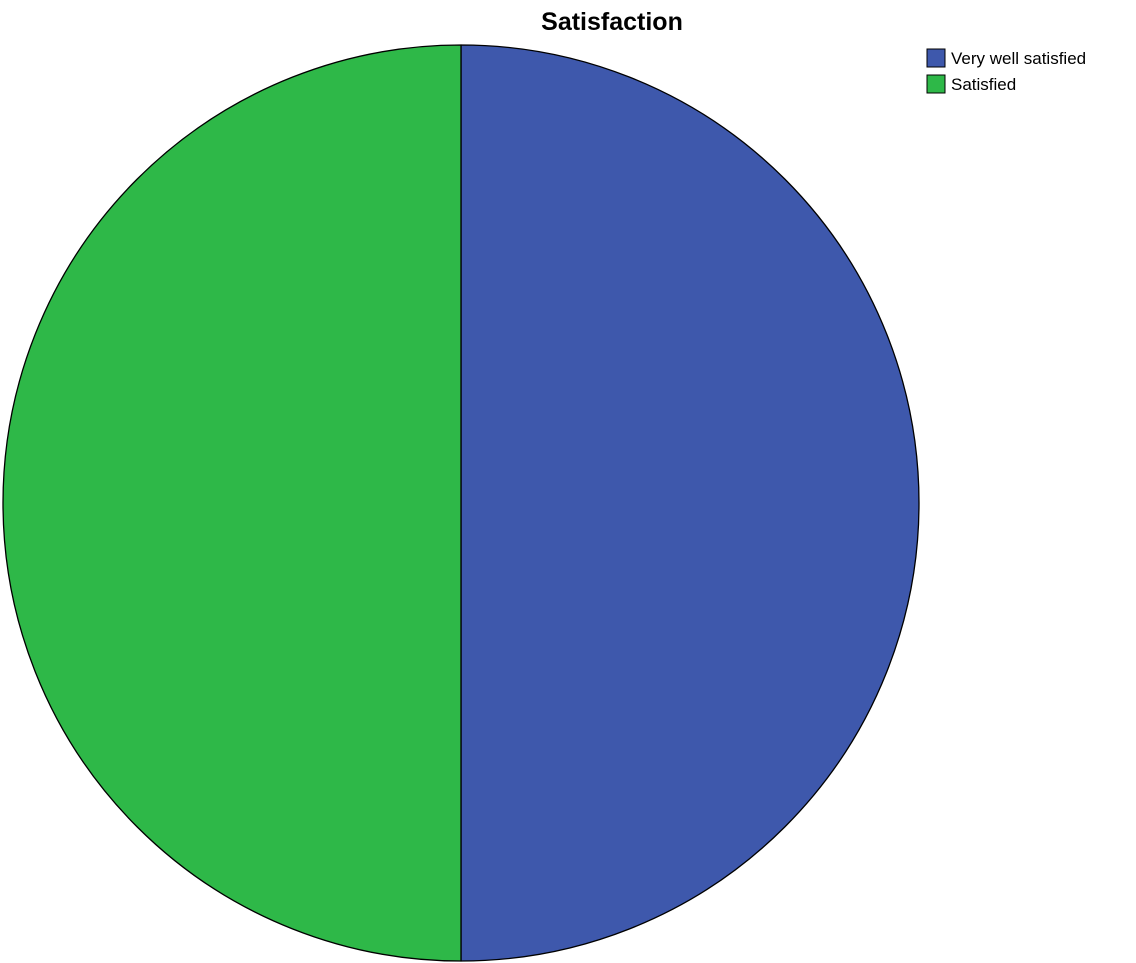 The width and height of the screenshot is (1136, 963). What do you see at coordinates (612, 22) in the screenshot?
I see `chart-title: Satisfaction` at bounding box center [612, 22].